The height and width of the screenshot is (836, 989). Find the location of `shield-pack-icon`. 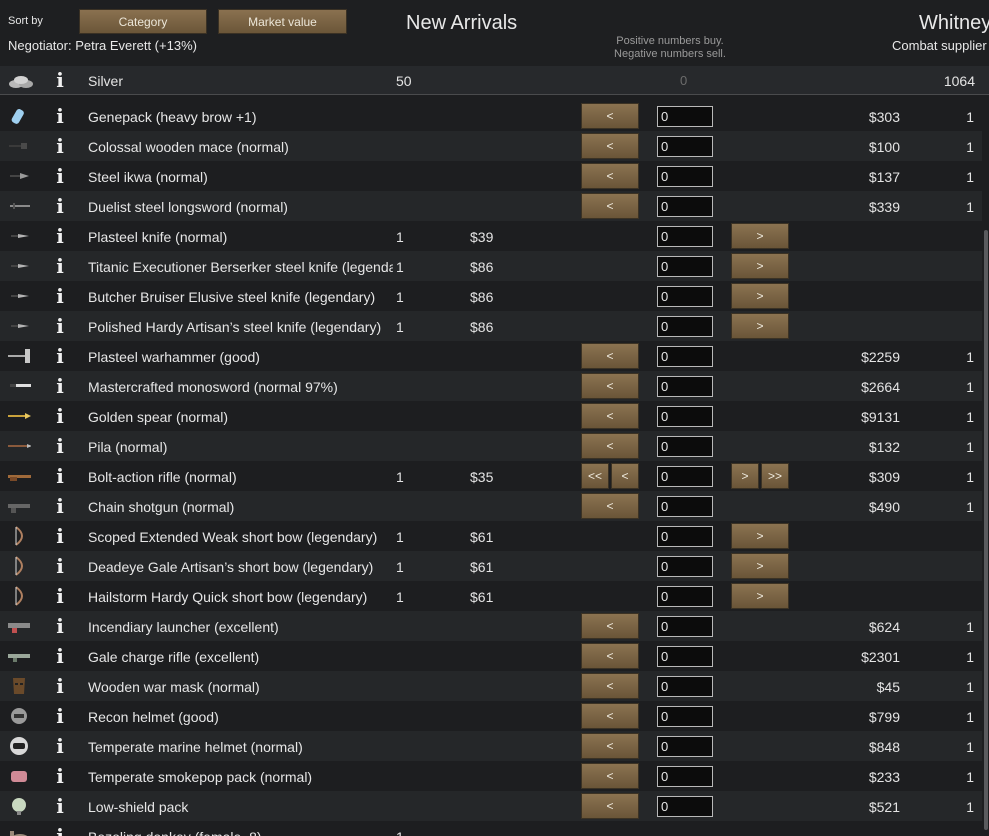

shield-pack-icon is located at coordinates (19, 806).